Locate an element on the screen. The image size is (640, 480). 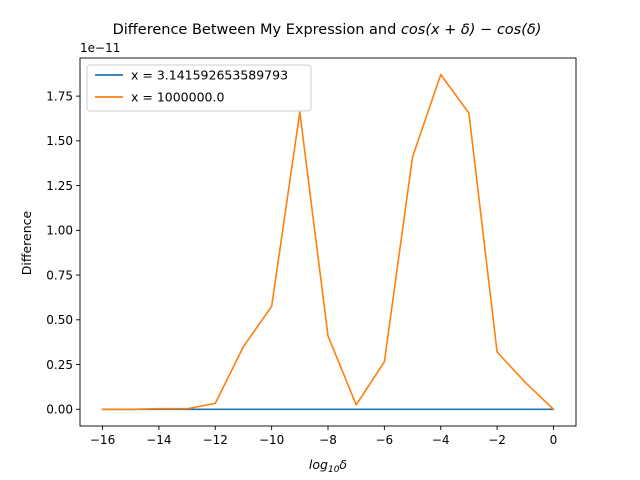
x-tick-label: −6 is located at coordinates (385, 440).